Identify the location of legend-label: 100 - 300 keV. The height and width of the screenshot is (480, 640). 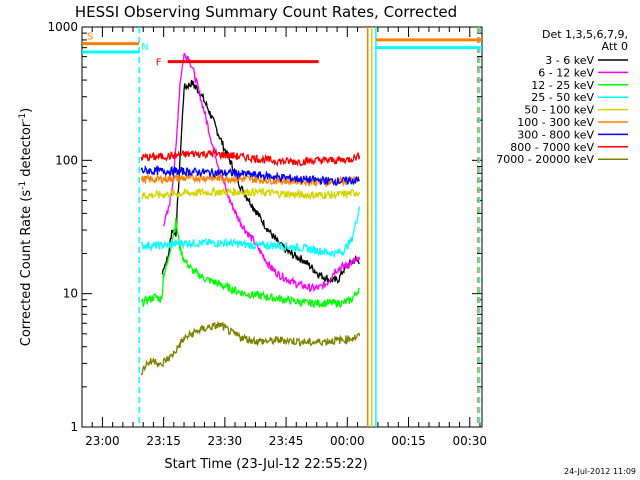
(555, 122).